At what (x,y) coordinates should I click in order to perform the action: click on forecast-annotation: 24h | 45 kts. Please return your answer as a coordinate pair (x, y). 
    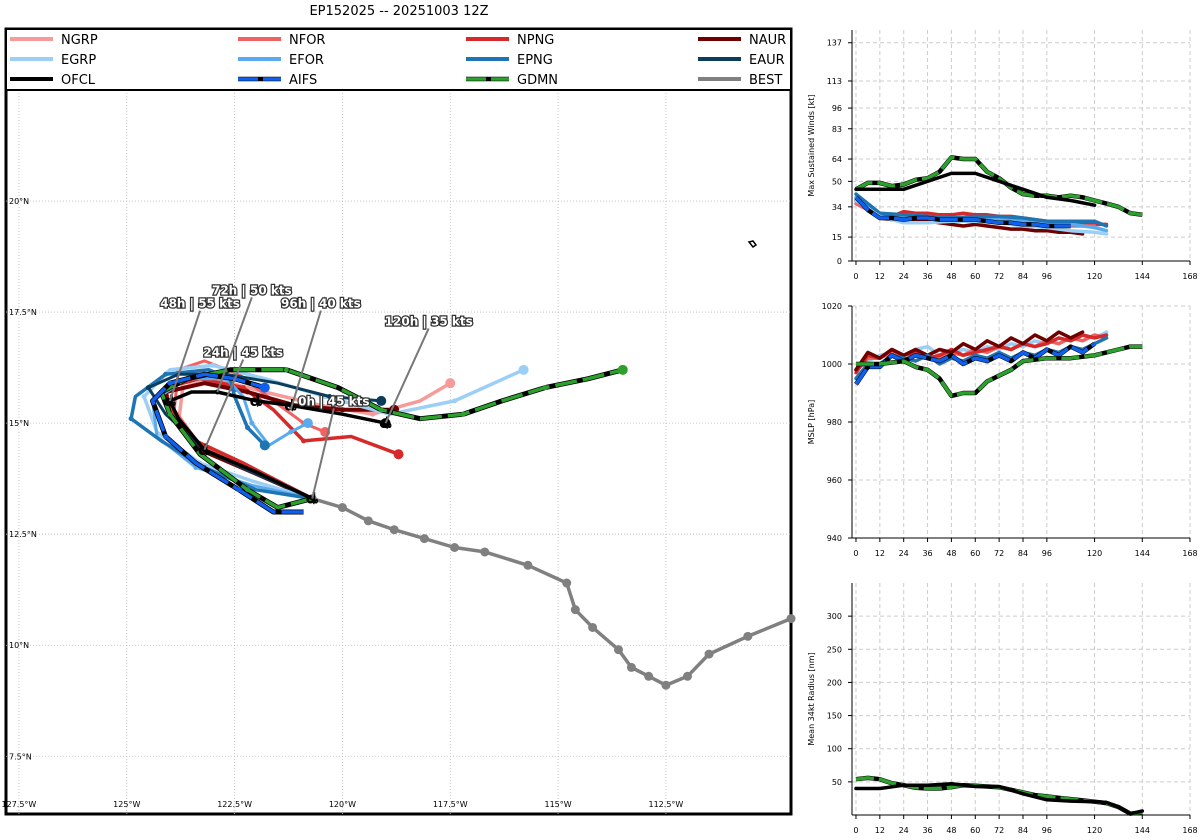
    Looking at the image, I should click on (243, 397).